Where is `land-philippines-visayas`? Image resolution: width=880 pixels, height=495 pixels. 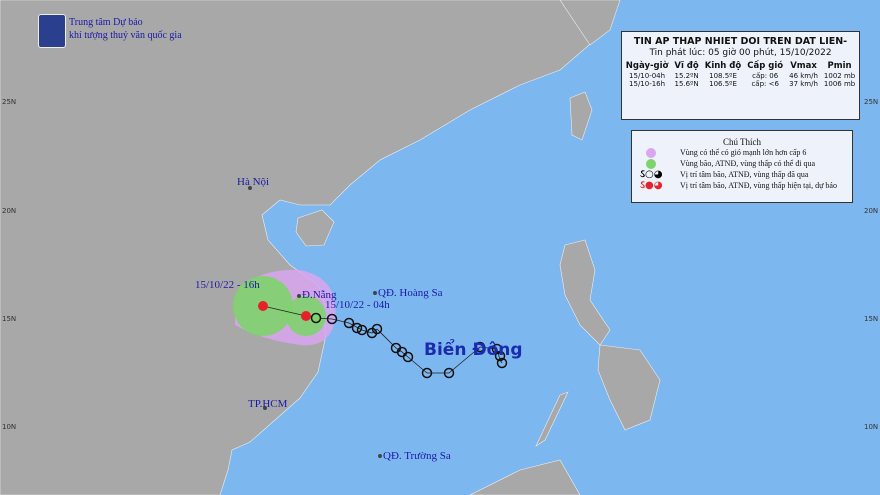 land-philippines-visayas is located at coordinates (629, 387).